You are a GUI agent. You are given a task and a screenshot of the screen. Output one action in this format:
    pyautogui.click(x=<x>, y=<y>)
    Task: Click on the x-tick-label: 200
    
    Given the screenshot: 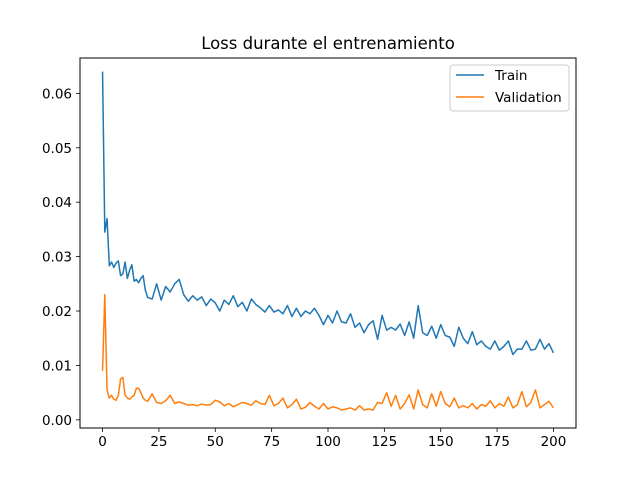 What is the action you would take?
    pyautogui.click(x=554, y=442)
    